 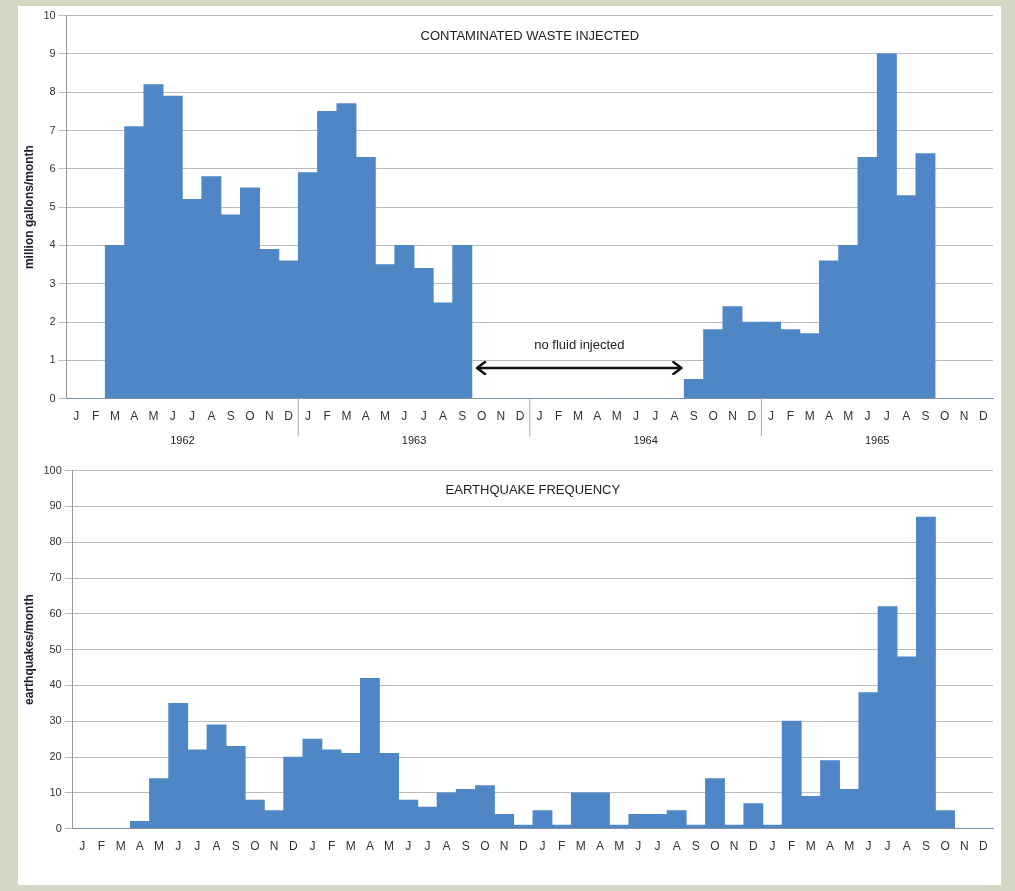 What do you see at coordinates (52, 129) in the screenshot?
I see `y-tick-label: 7` at bounding box center [52, 129].